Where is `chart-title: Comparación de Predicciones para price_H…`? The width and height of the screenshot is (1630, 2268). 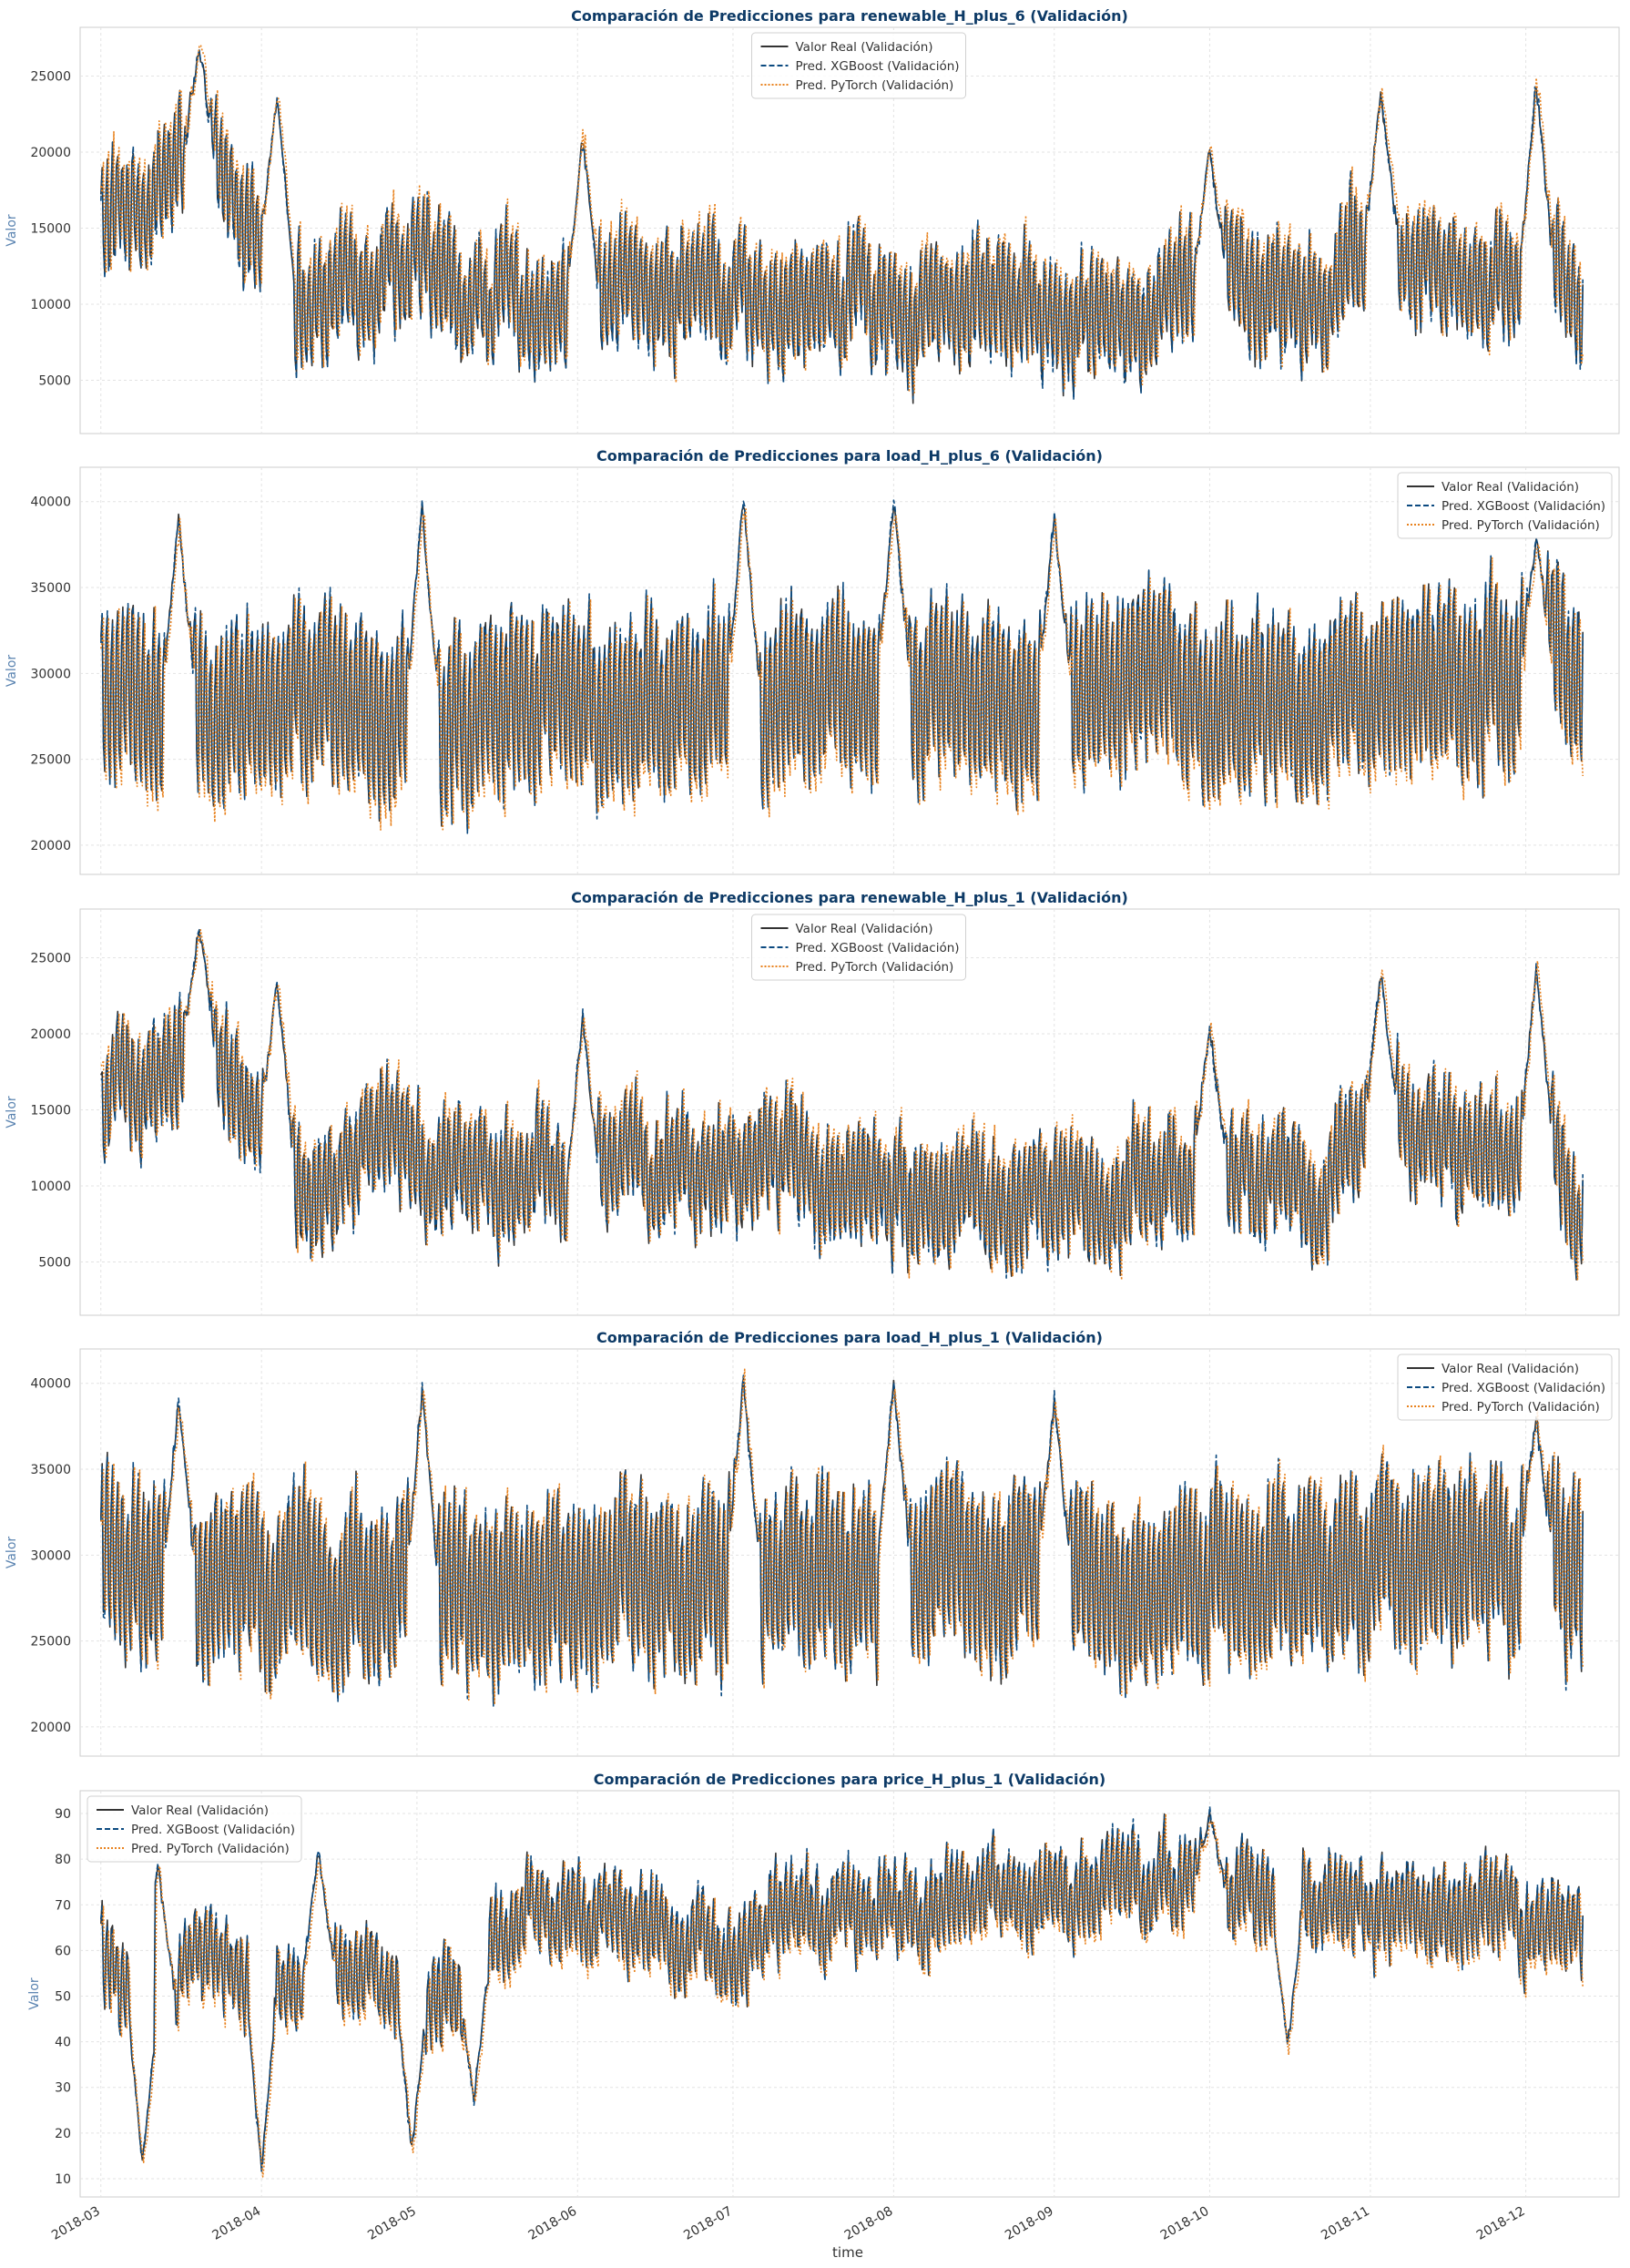
chart-title: Comparación de Predicciones para price_H… is located at coordinates (850, 1779).